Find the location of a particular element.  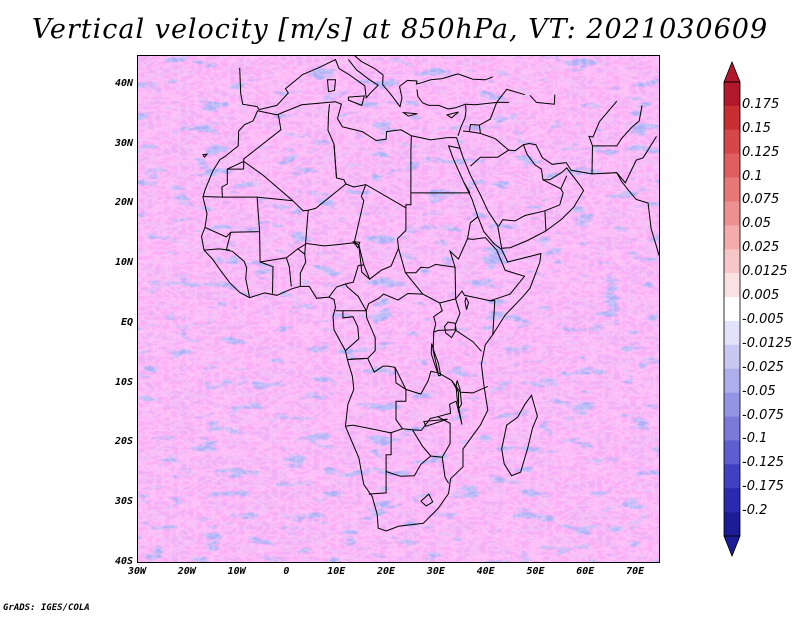

lon-label: 30W is located at coordinates (137, 571).